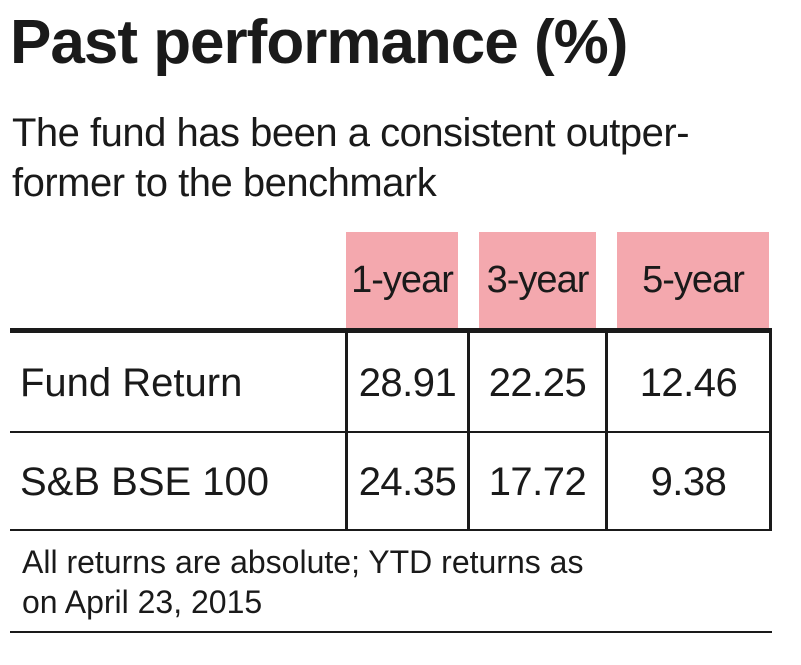 The image size is (801, 665). I want to click on table-top-rule, so click(391, 330).